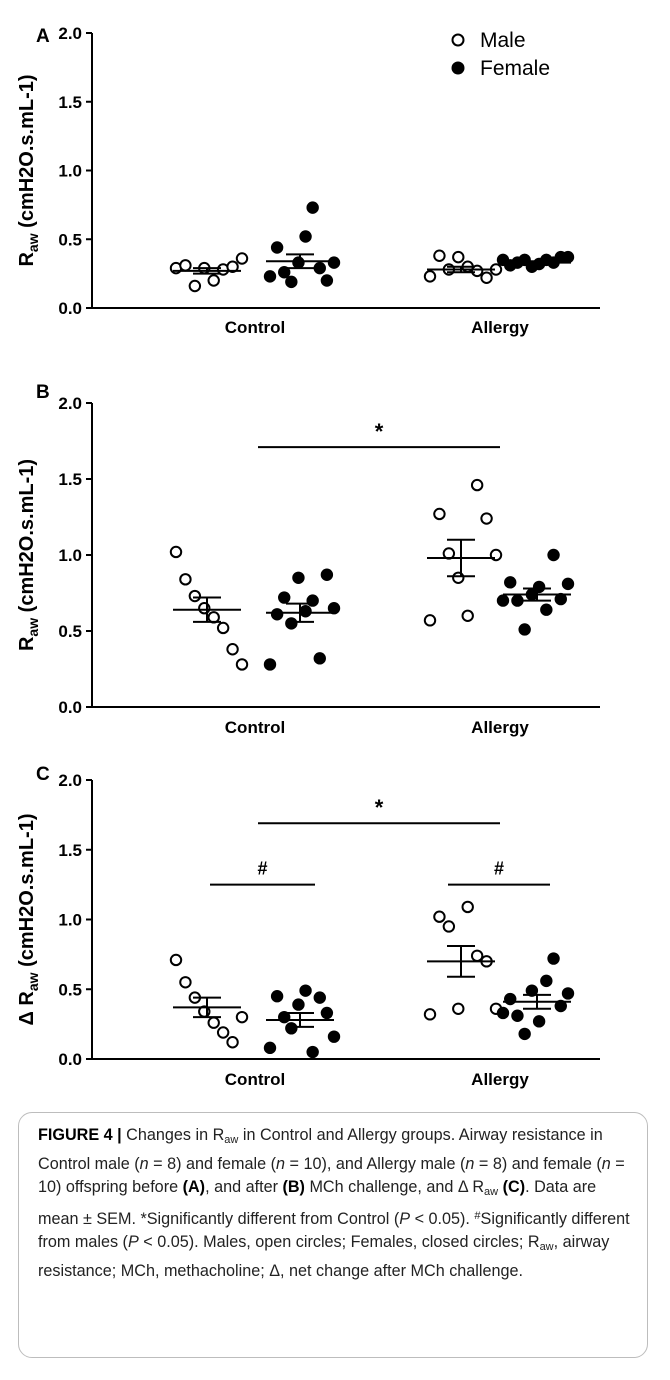  Describe the element at coordinates (28, 920) in the screenshot. I see `y-axis-label: Δ Raw (cmH2O.s.mL-1)` at that location.